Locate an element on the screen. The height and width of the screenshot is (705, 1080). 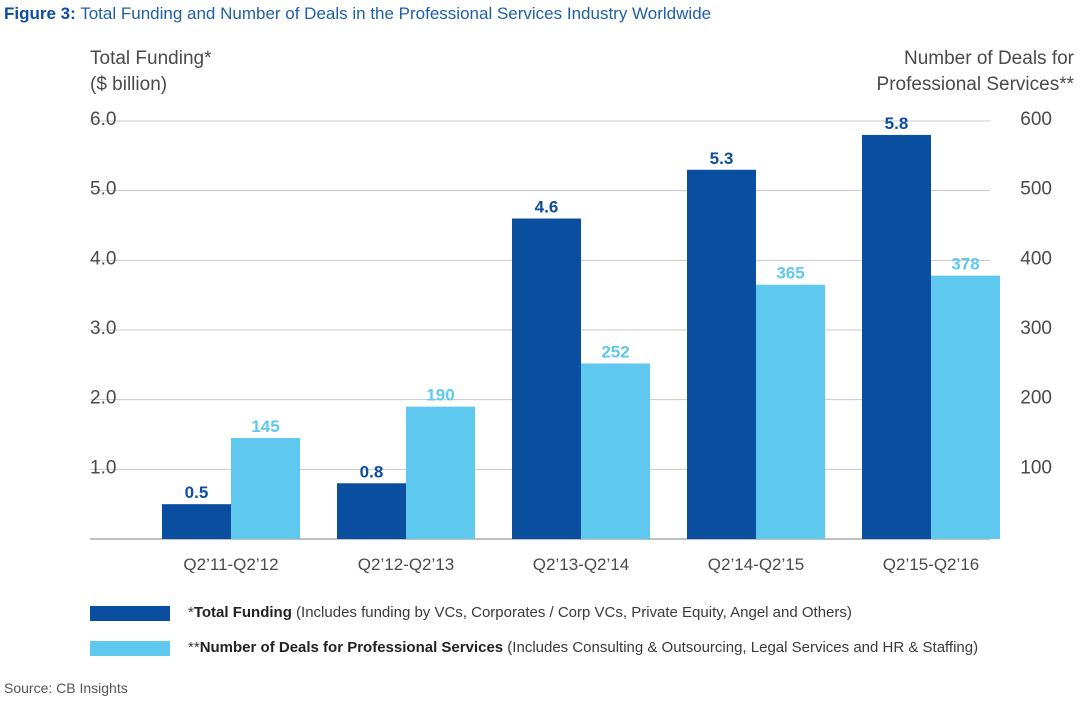
deals-data-label: 190 is located at coordinates (440, 395).